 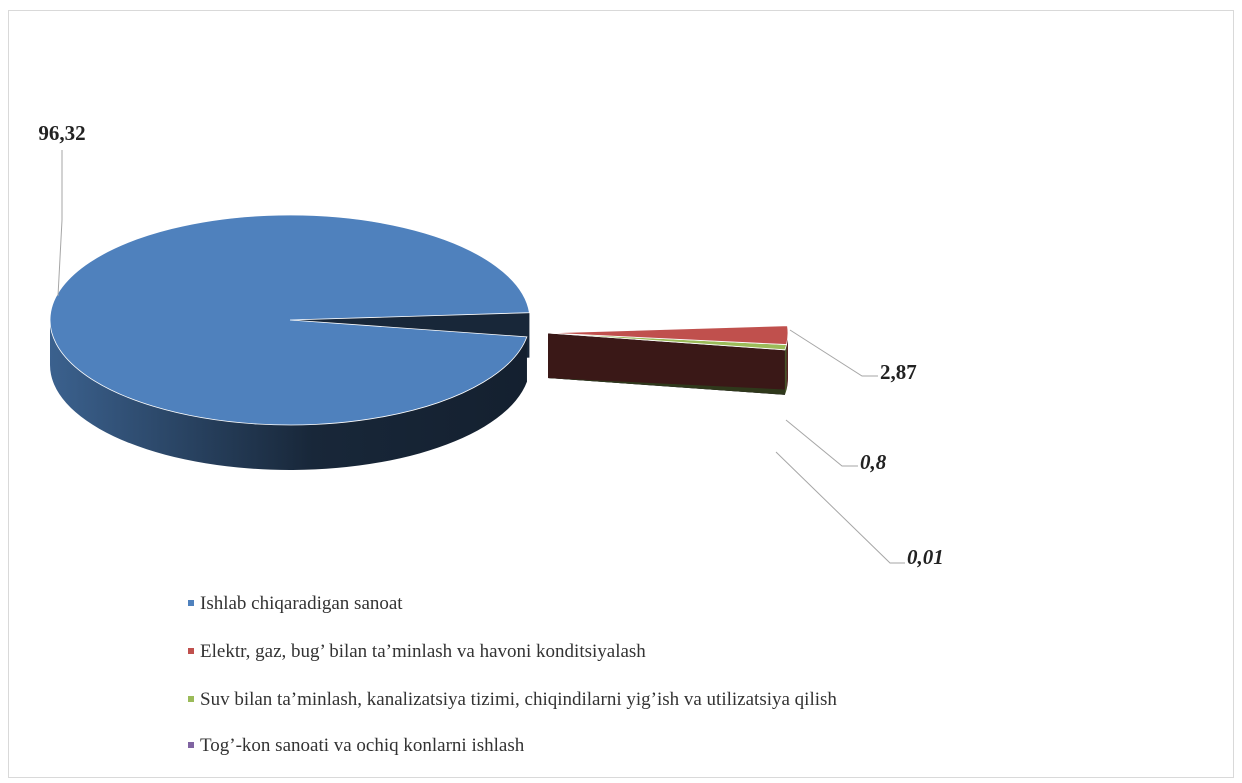 What do you see at coordinates (873, 462) in the screenshot?
I see `data-label: 0,8` at bounding box center [873, 462].